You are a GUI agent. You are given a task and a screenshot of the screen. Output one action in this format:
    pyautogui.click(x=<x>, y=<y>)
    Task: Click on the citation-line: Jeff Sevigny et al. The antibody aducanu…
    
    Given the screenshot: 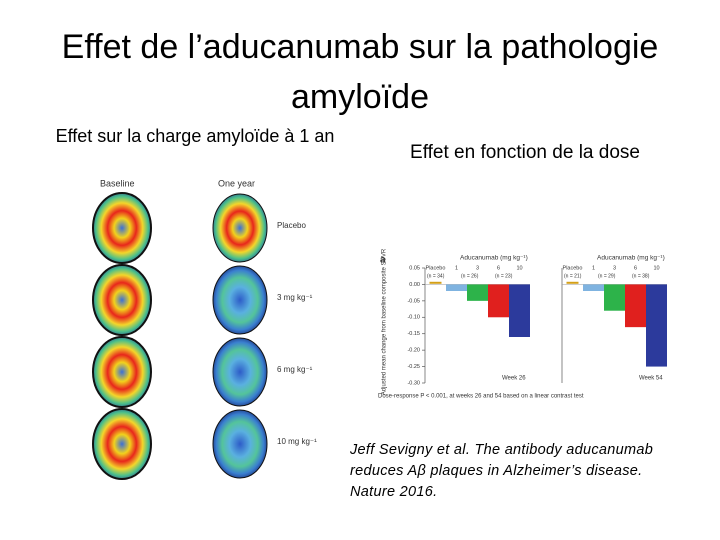 What is the action you would take?
    pyautogui.click(x=502, y=450)
    